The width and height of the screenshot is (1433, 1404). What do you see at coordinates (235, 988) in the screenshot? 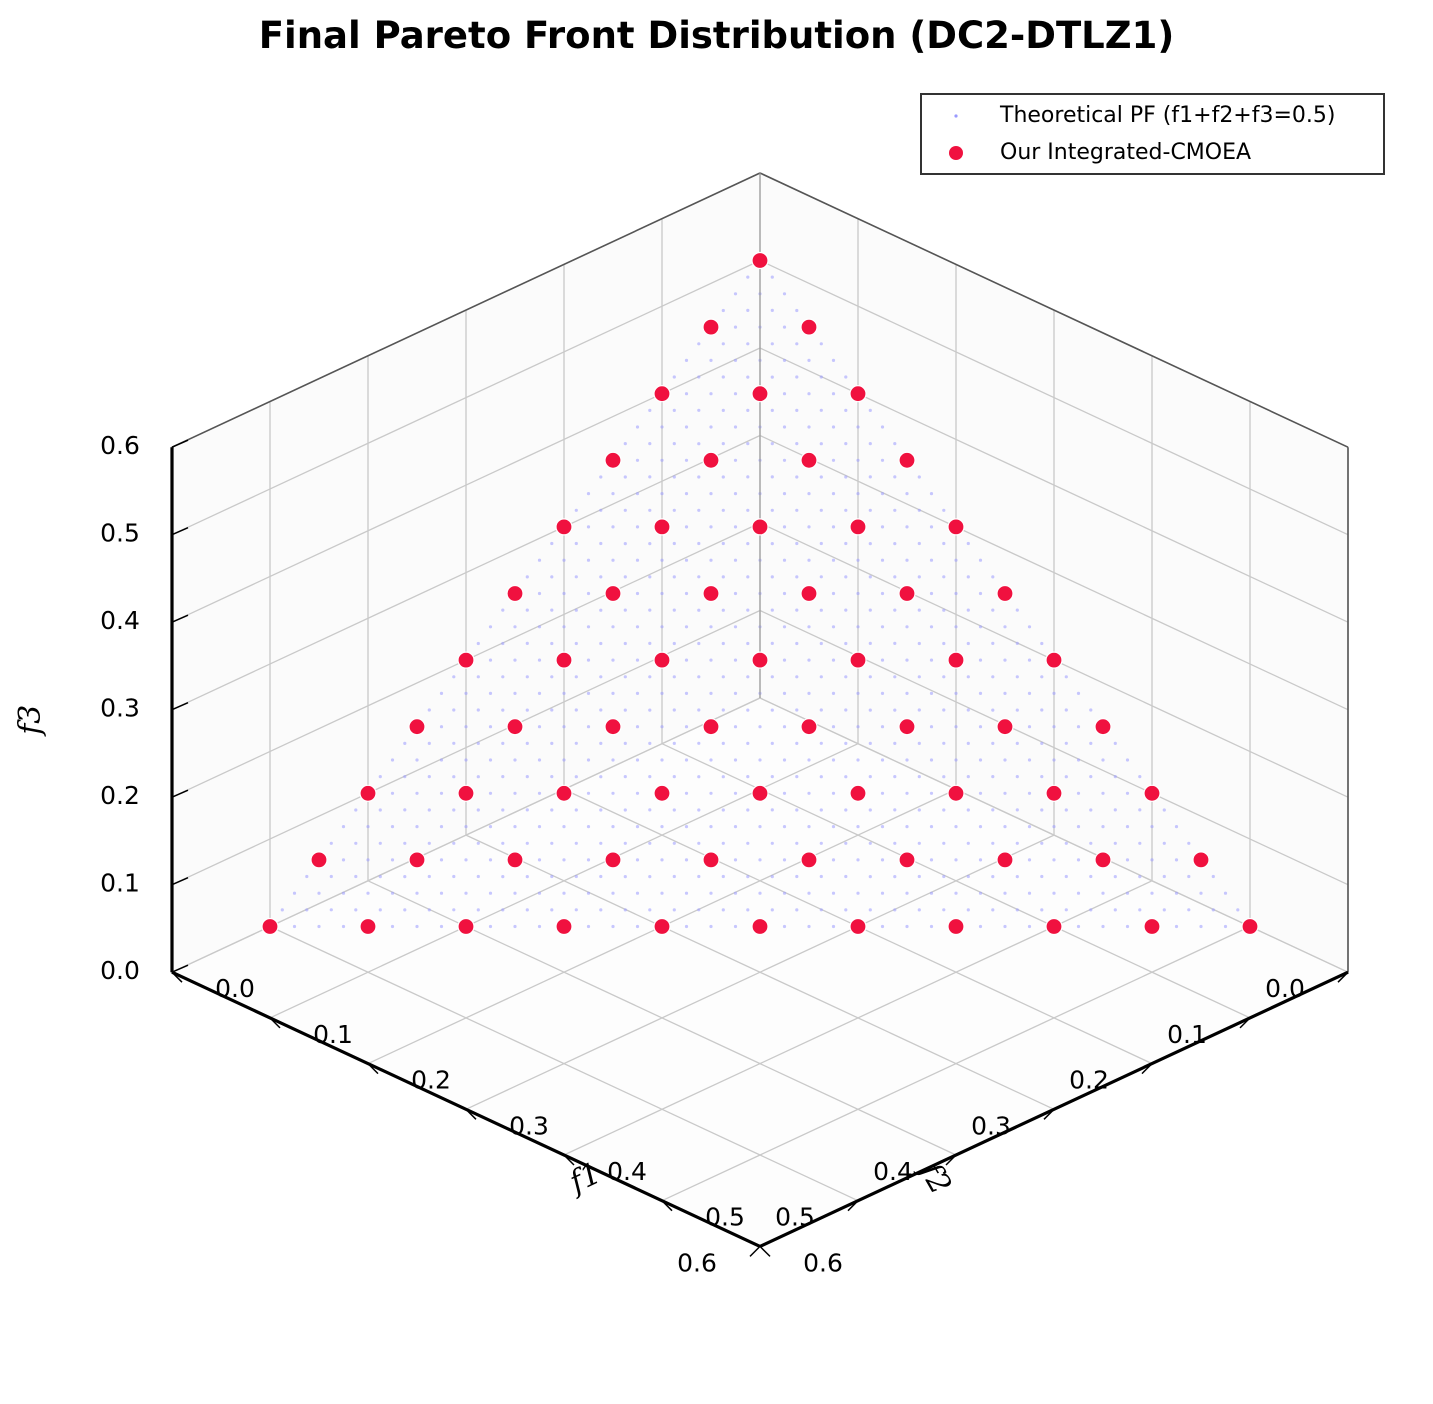
I see `f1-tick-label: 0.0` at bounding box center [235, 988].